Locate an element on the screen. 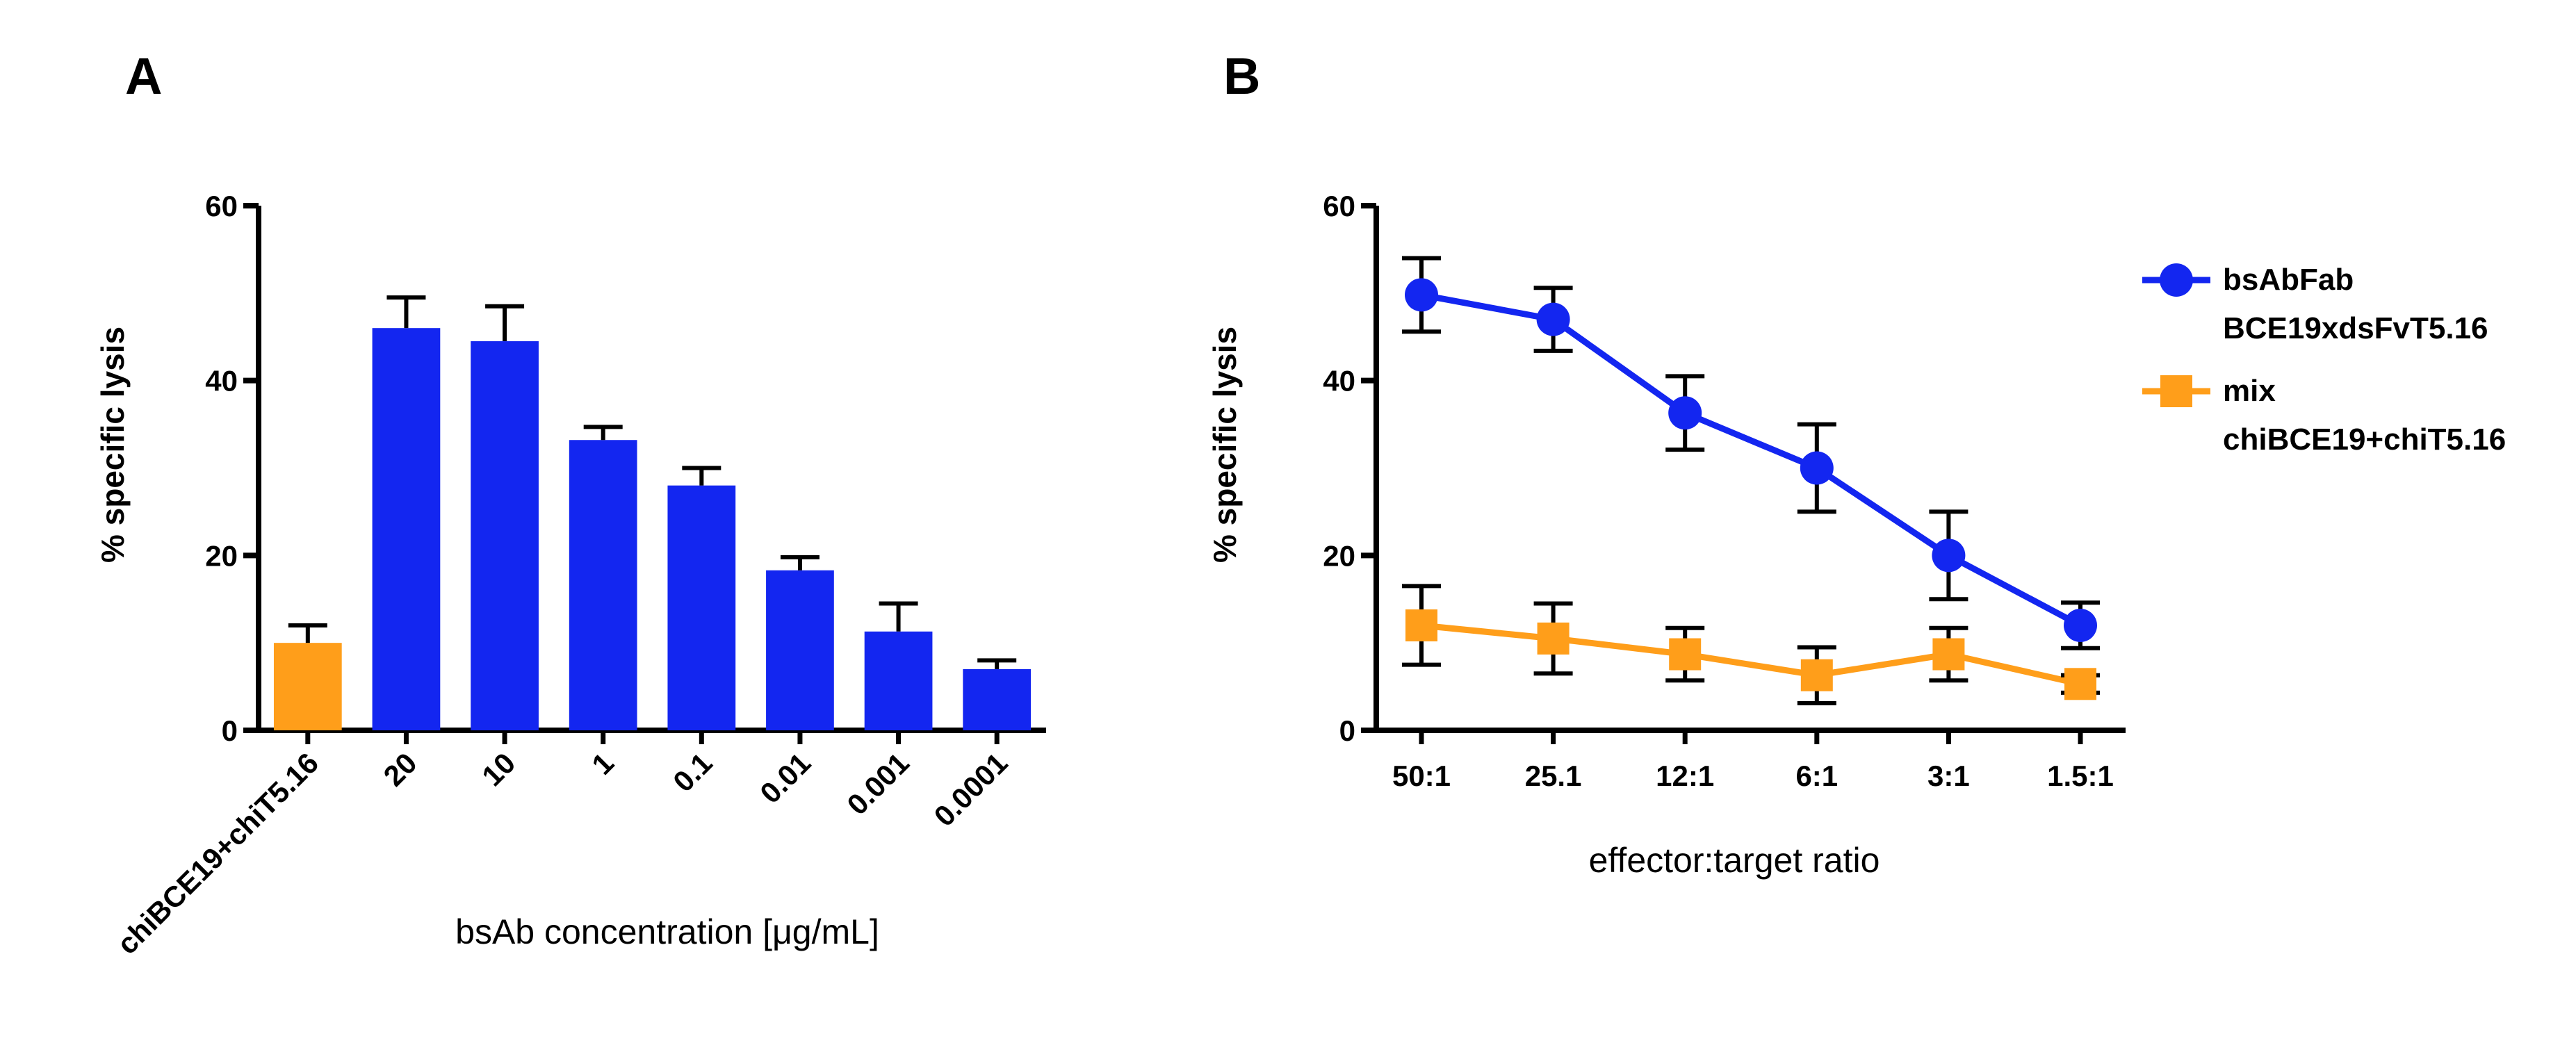 The height and width of the screenshot is (1059, 2576). legend-label: BCE19xdsFvT5.16 is located at coordinates (2355, 328).